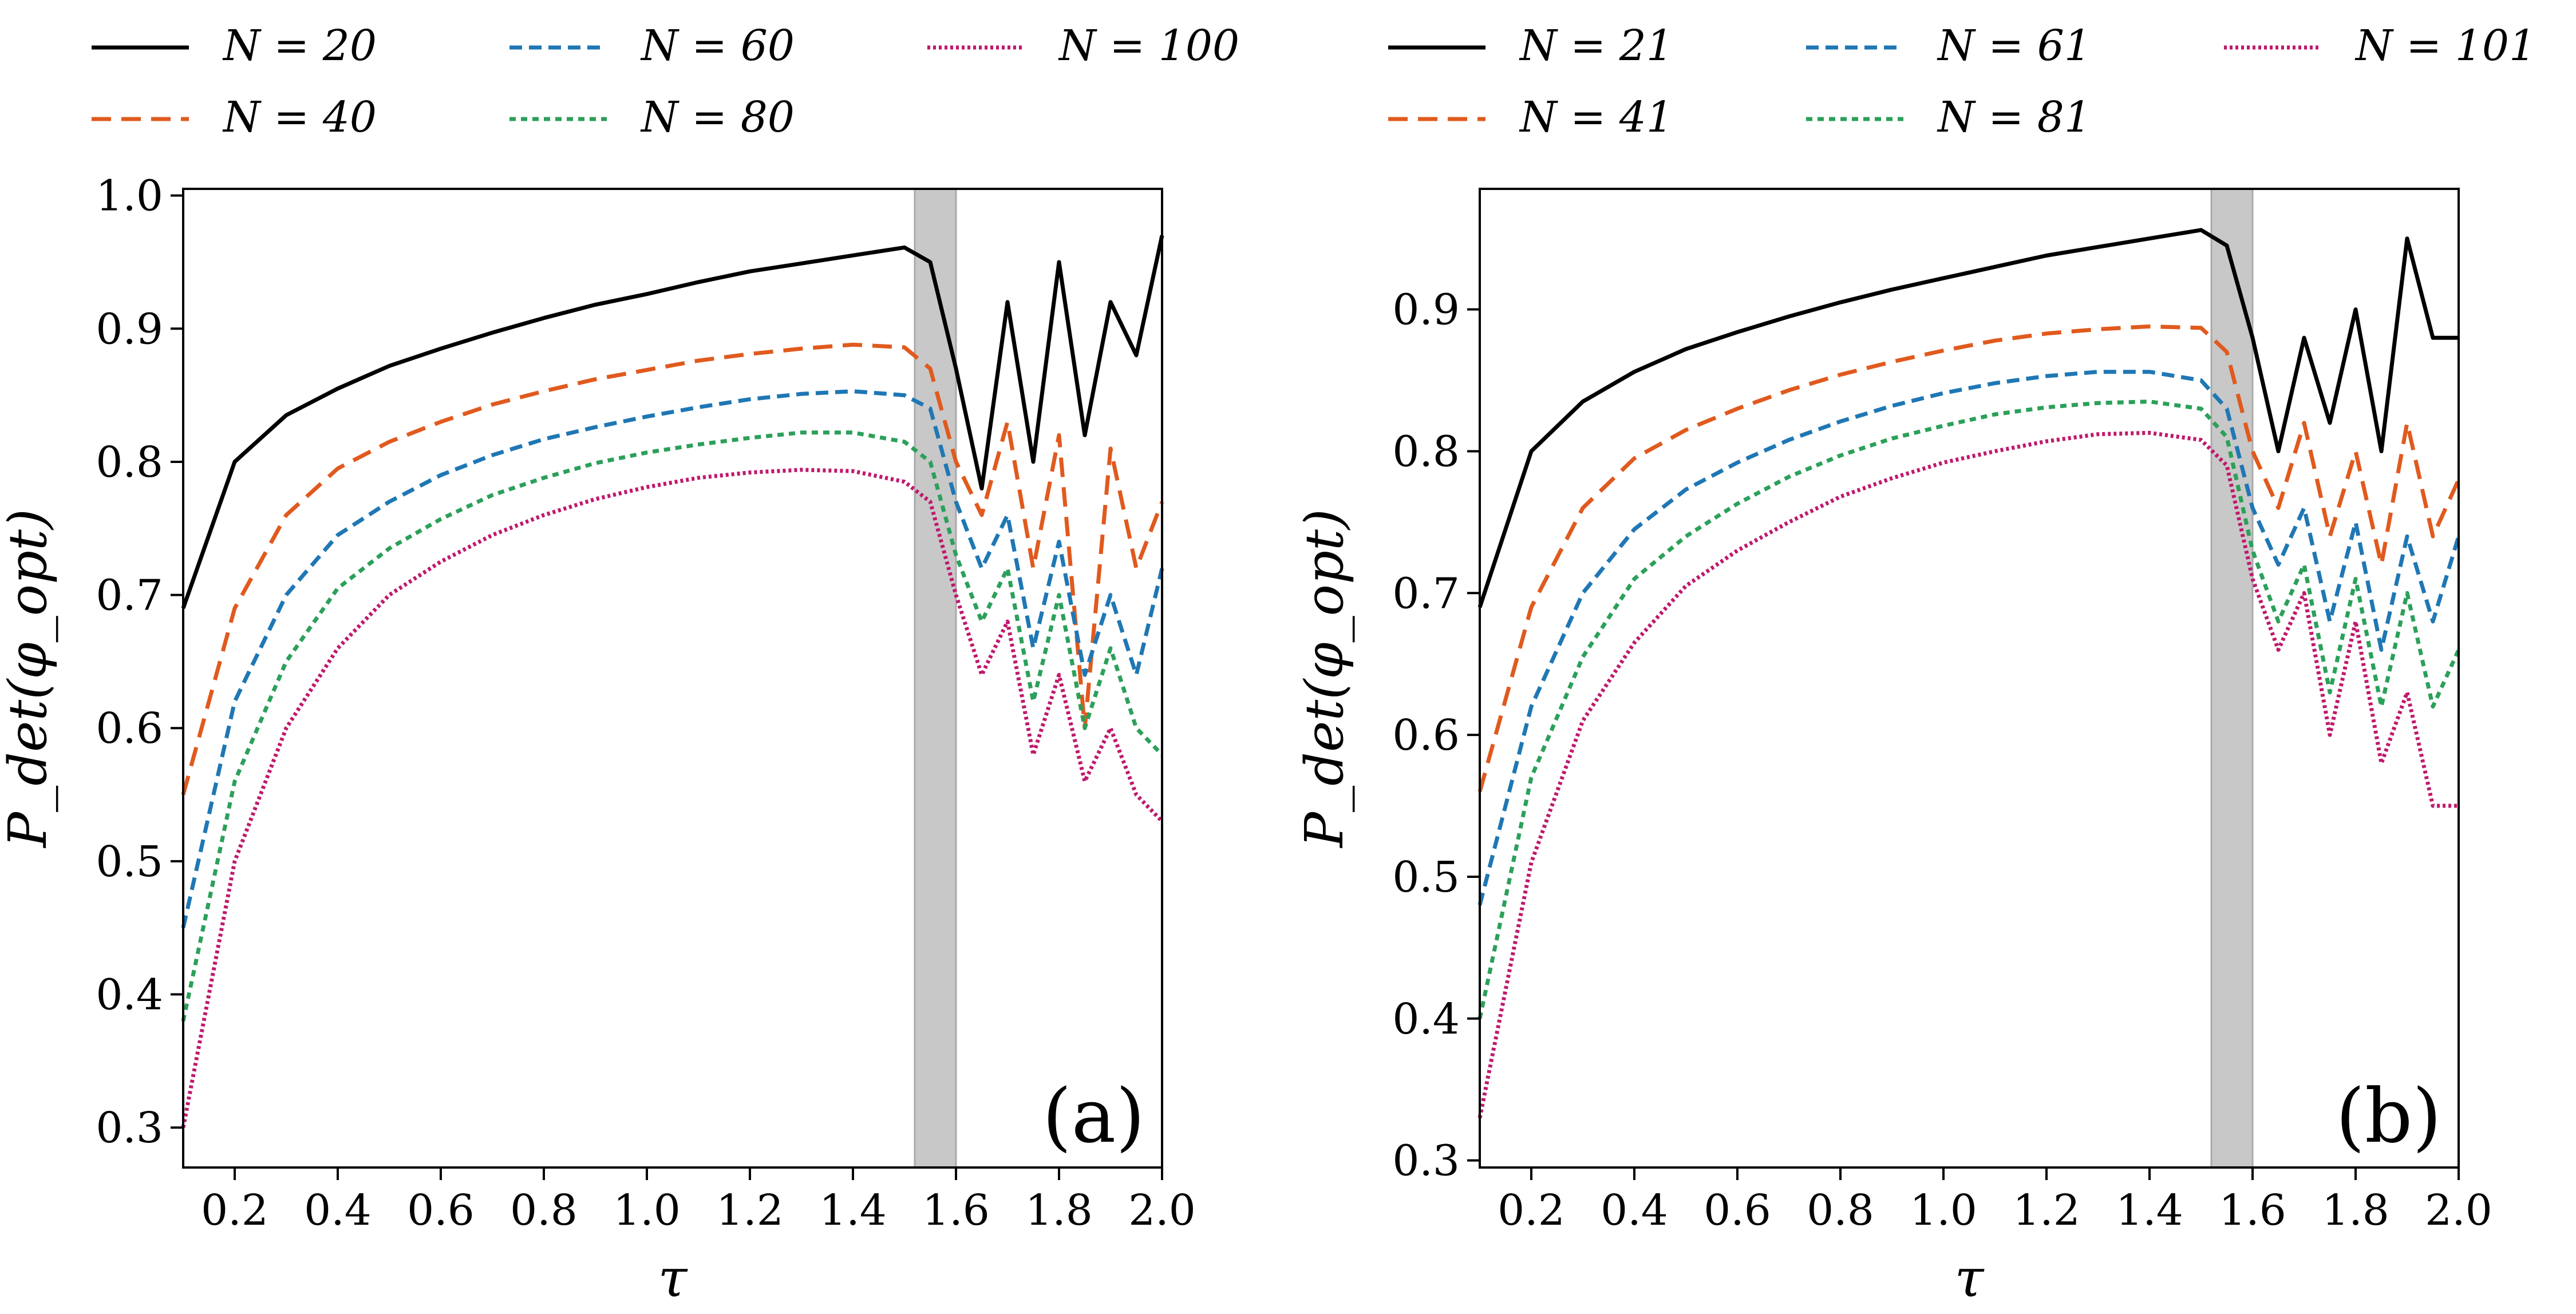 The width and height of the screenshot is (2576, 1314). What do you see at coordinates (299, 45) in the screenshot?
I see `legend-label: N = 20` at bounding box center [299, 45].